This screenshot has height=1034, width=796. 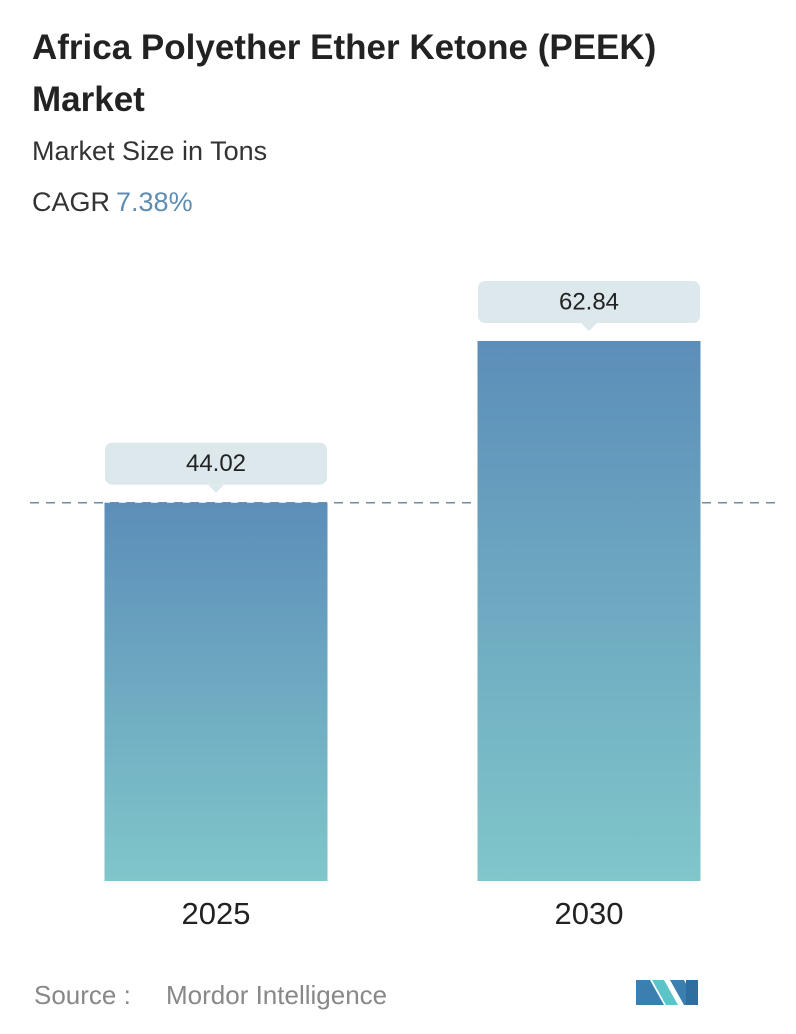 I want to click on cagr-label: CAGR, so click(x=71, y=202).